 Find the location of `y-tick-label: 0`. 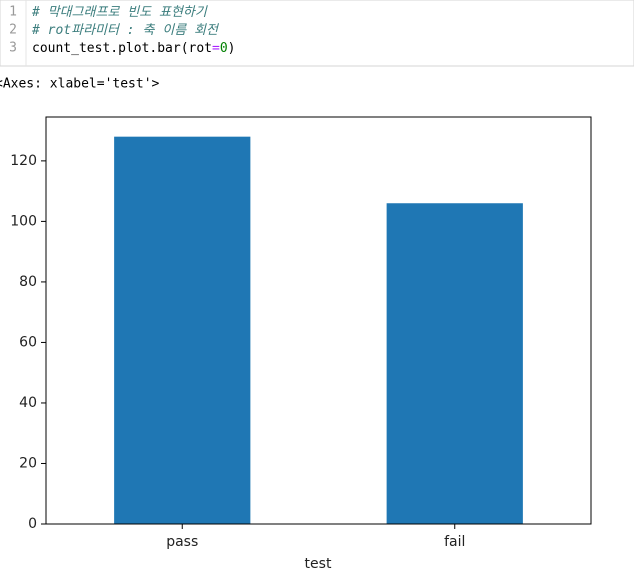

y-tick-label: 0 is located at coordinates (32, 524).